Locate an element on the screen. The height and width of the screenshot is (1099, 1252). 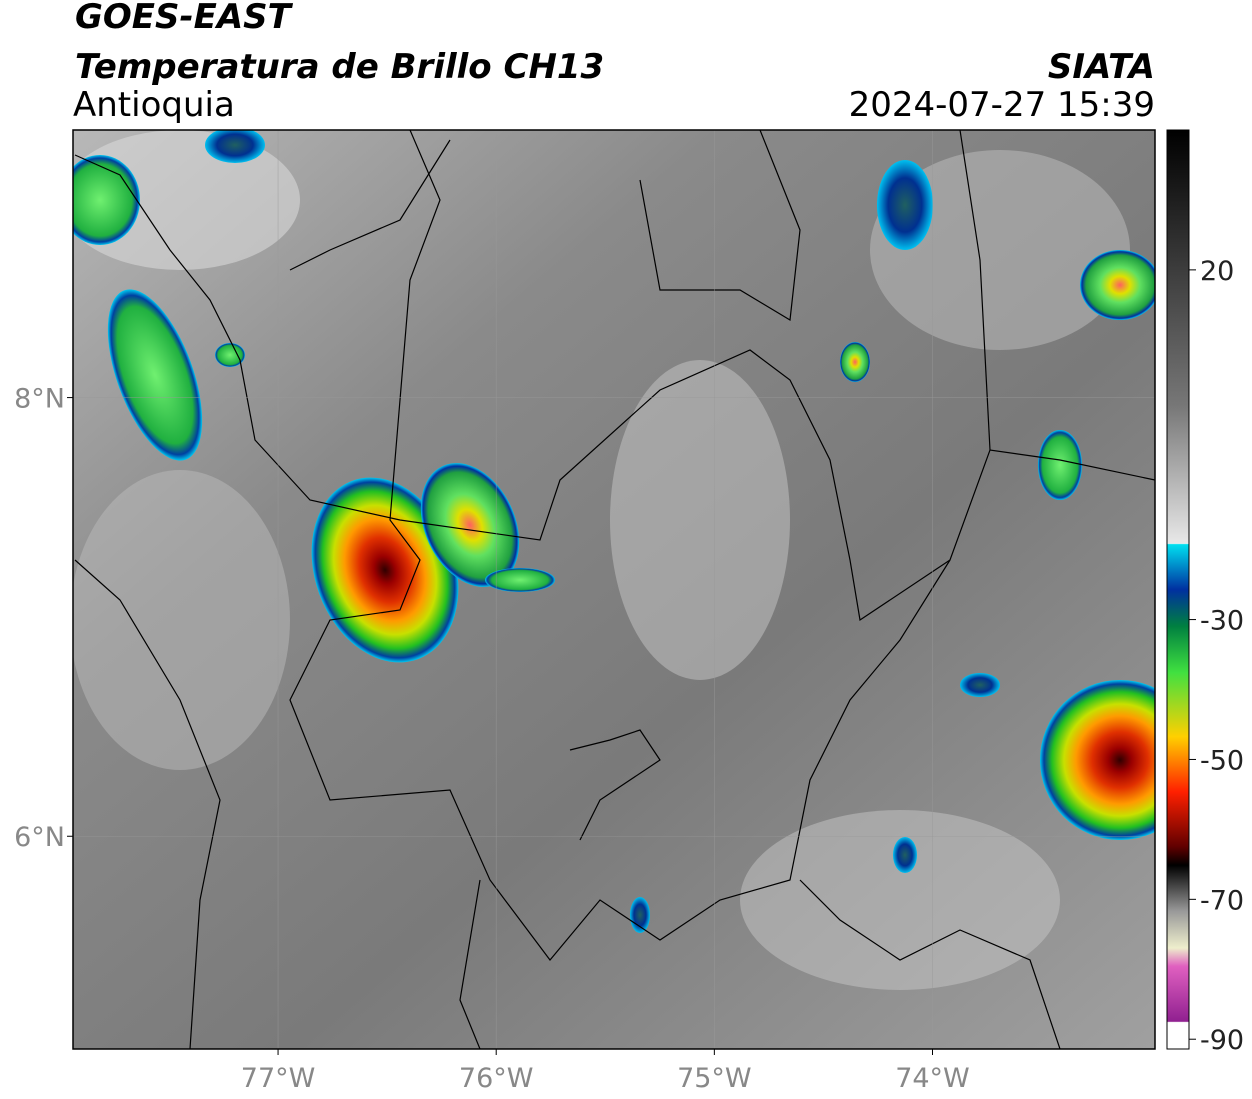
source: SIATA is located at coordinates (1101, 67).